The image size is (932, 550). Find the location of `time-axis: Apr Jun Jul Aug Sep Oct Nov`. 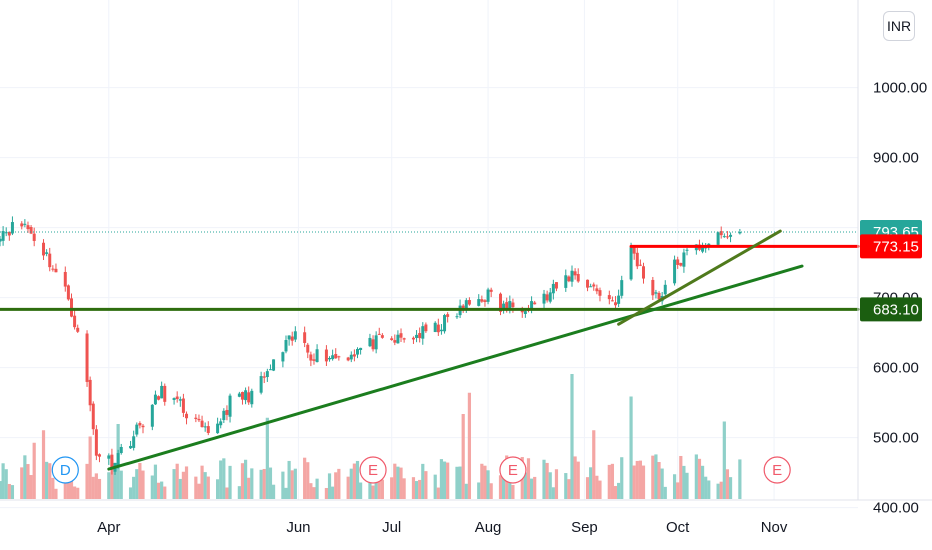

time-axis: Apr Jun Jul Aug Sep Oct Nov is located at coordinates (442, 527).